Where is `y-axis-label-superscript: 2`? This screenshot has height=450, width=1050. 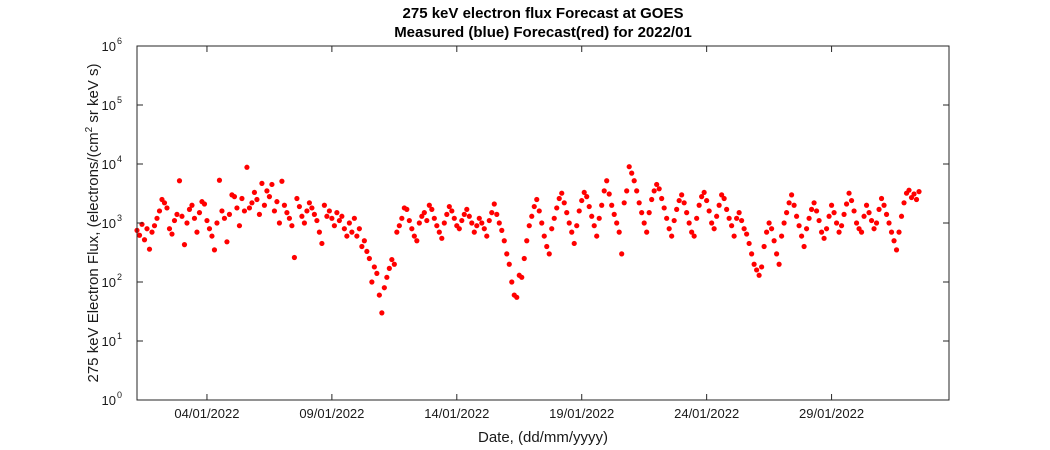
y-axis-label-superscript: 2 is located at coordinates (89, 129).